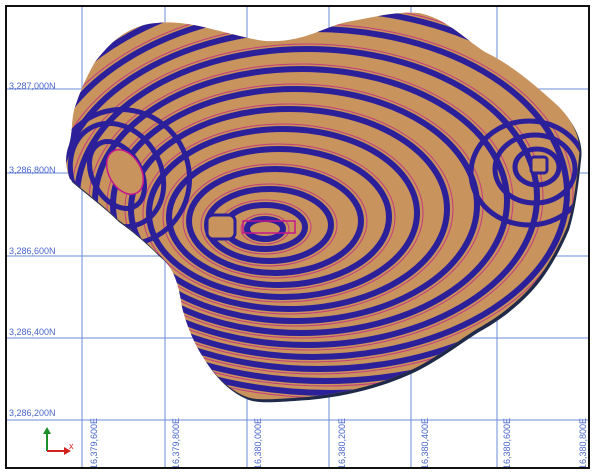  I want to click on northing-label: 3,287,000N, so click(32, 86).